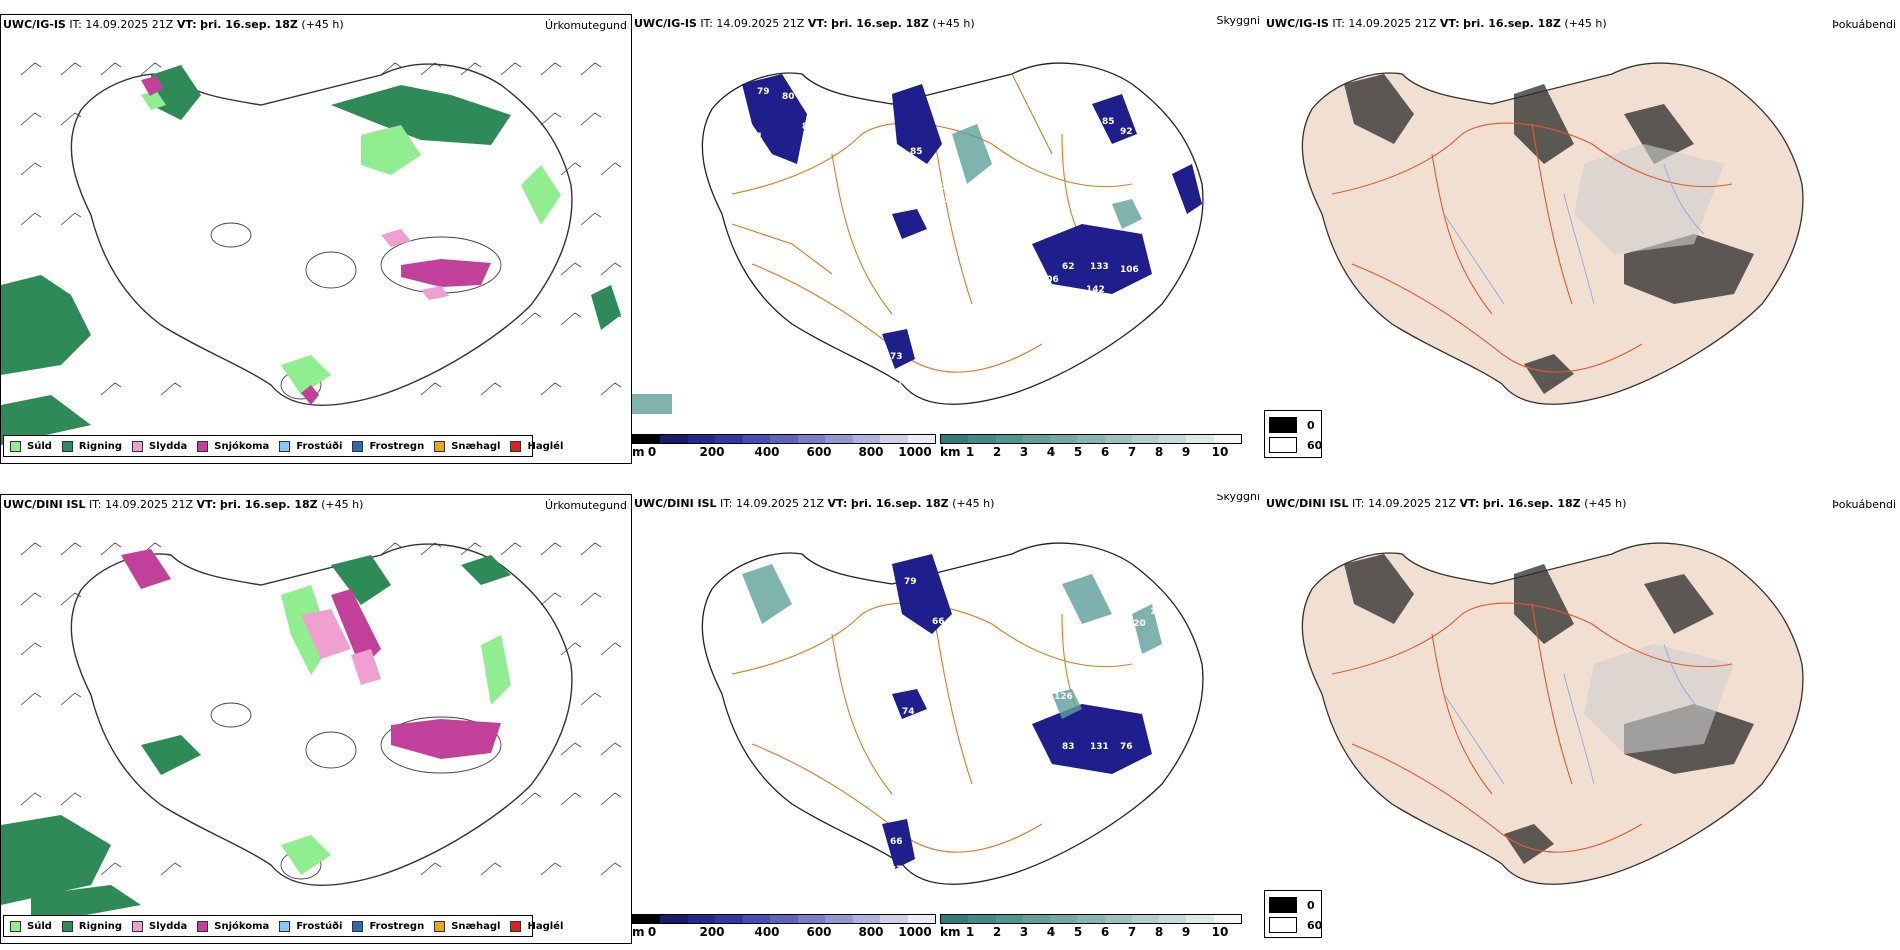  Describe the element at coordinates (1028, 752) in the screenshot. I see `cloud-label: 87` at that location.